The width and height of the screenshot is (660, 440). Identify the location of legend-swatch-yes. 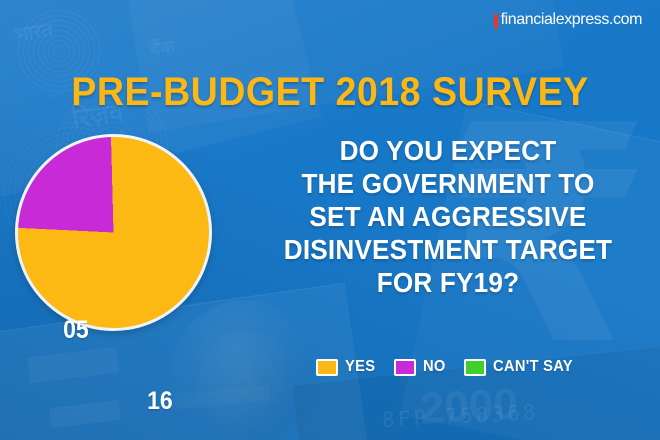
(327, 367).